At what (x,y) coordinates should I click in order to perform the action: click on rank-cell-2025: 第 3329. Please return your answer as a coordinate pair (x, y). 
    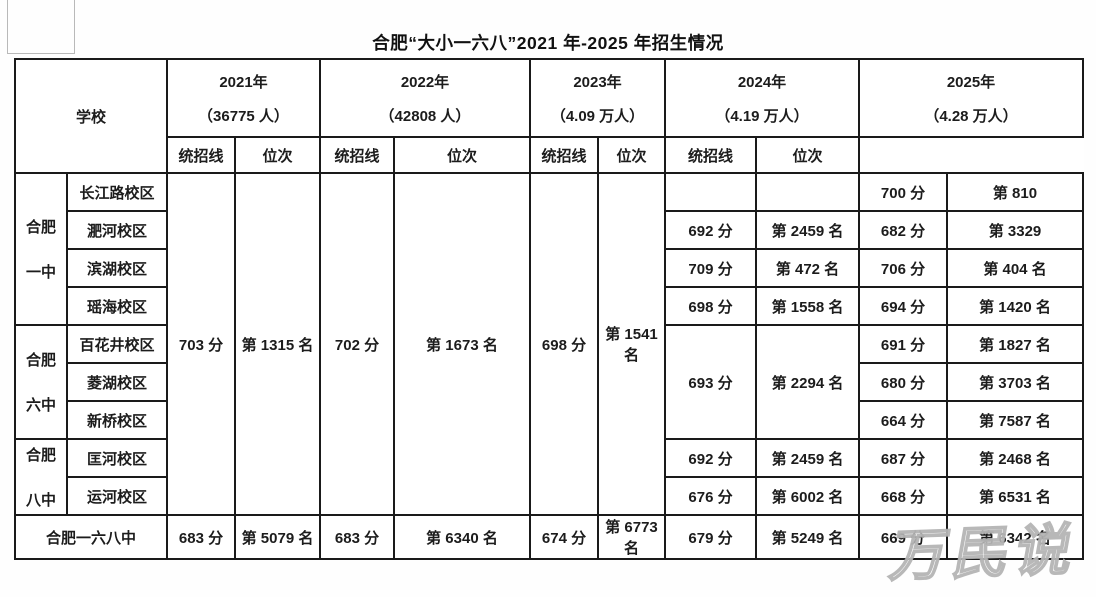
    Looking at the image, I should click on (1015, 230).